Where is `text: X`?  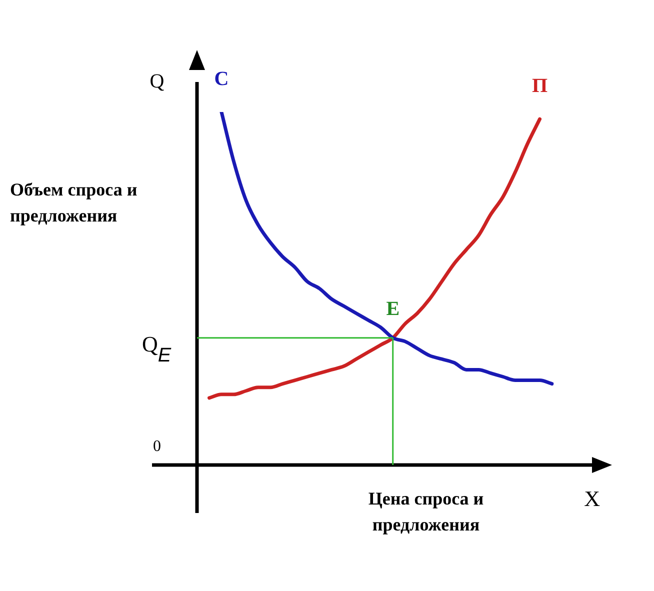 text: X is located at coordinates (592, 498).